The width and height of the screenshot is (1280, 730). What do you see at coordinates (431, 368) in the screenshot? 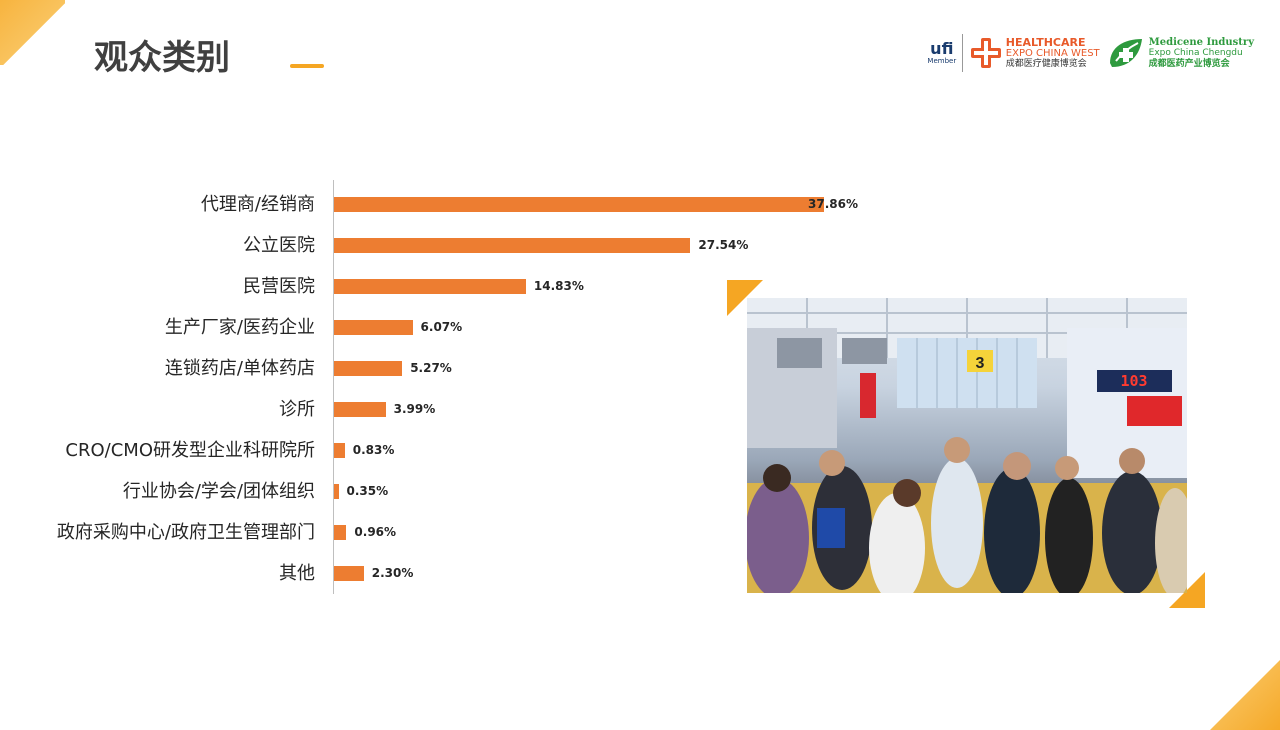
I see `bar-value-label: 5.27%` at bounding box center [431, 368].